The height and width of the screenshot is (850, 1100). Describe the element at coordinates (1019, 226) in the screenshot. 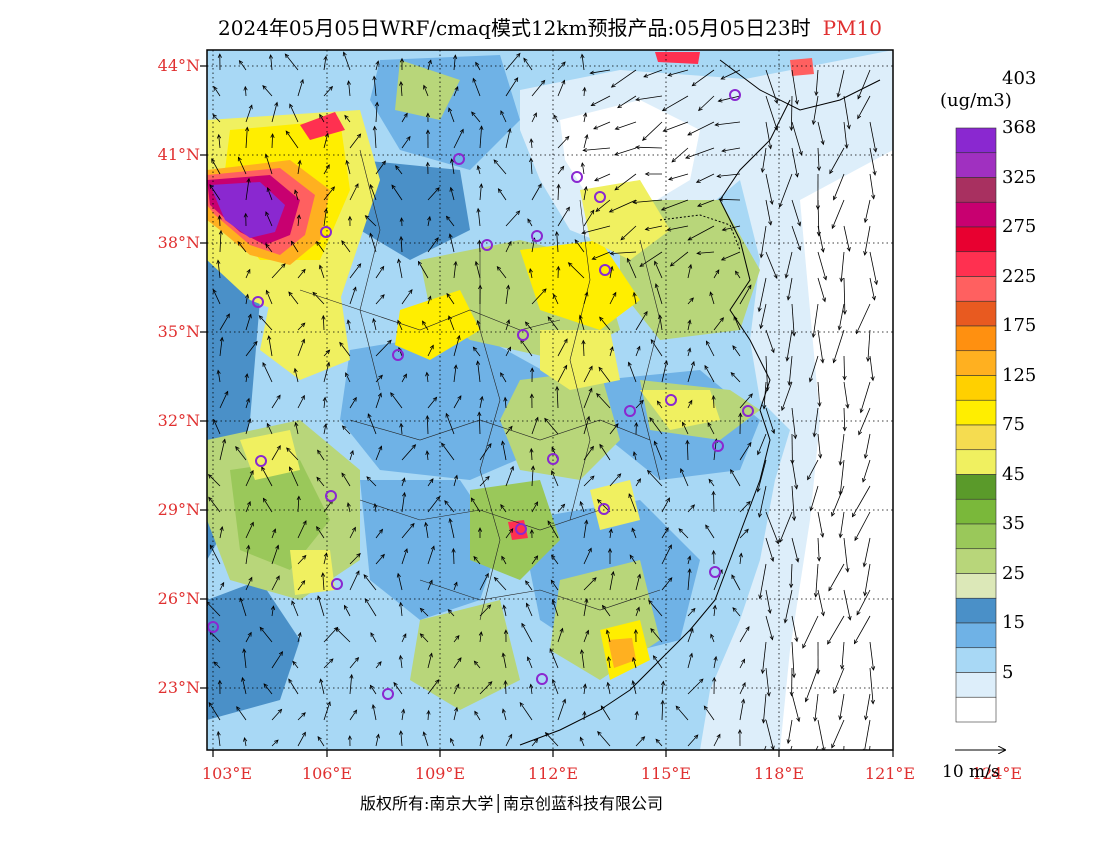

I see `colorbar-tick-label: 275` at that location.